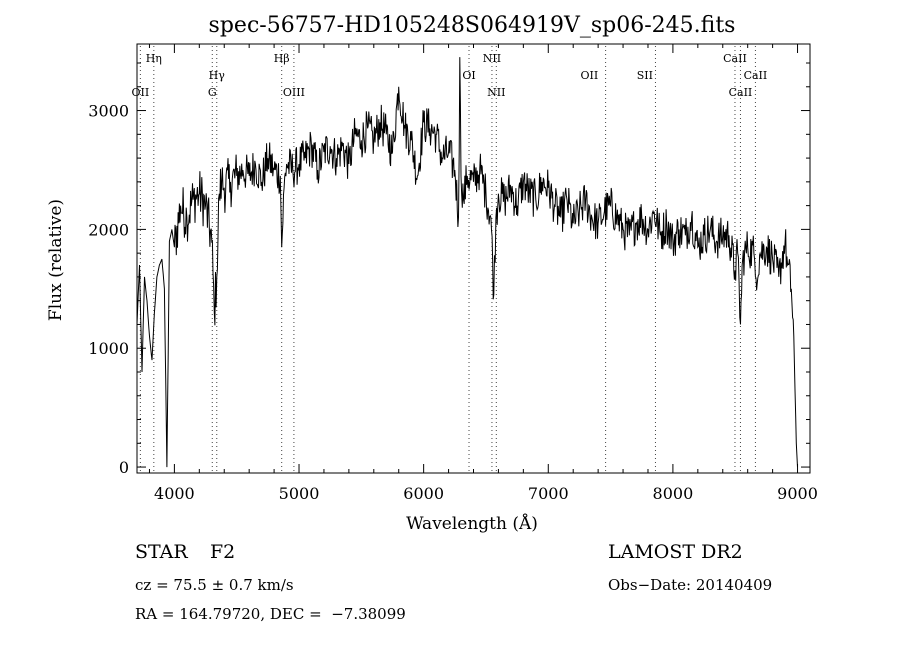 This screenshot has width=900, height=650. Describe the element at coordinates (223, 552) in the screenshot. I see `object-subclass: F2` at that location.